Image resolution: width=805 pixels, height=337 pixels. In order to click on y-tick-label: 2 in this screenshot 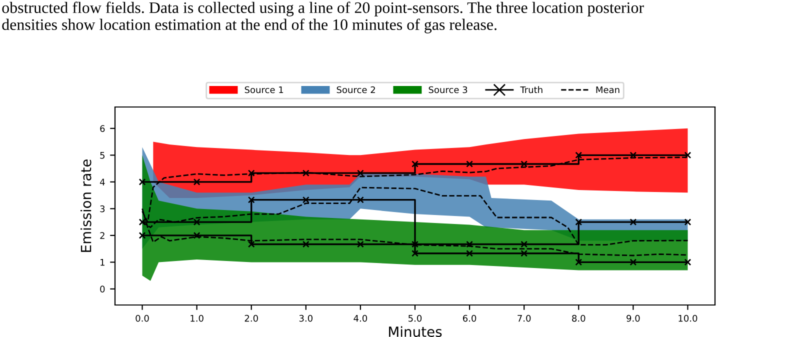, I will do `click(102, 235)`.